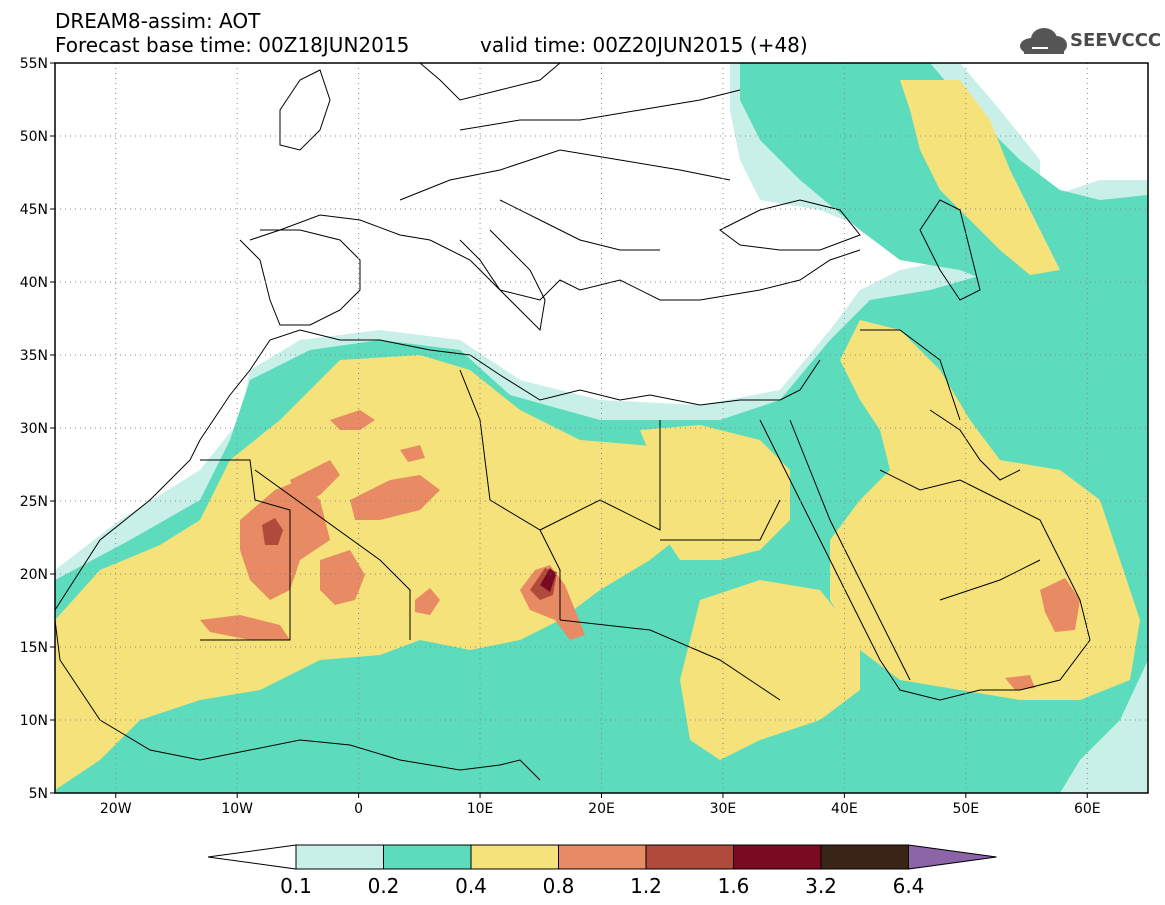 The width and height of the screenshot is (1165, 905). What do you see at coordinates (980, 177) in the screenshot?
I see `shade-0.4-caspian` at bounding box center [980, 177].